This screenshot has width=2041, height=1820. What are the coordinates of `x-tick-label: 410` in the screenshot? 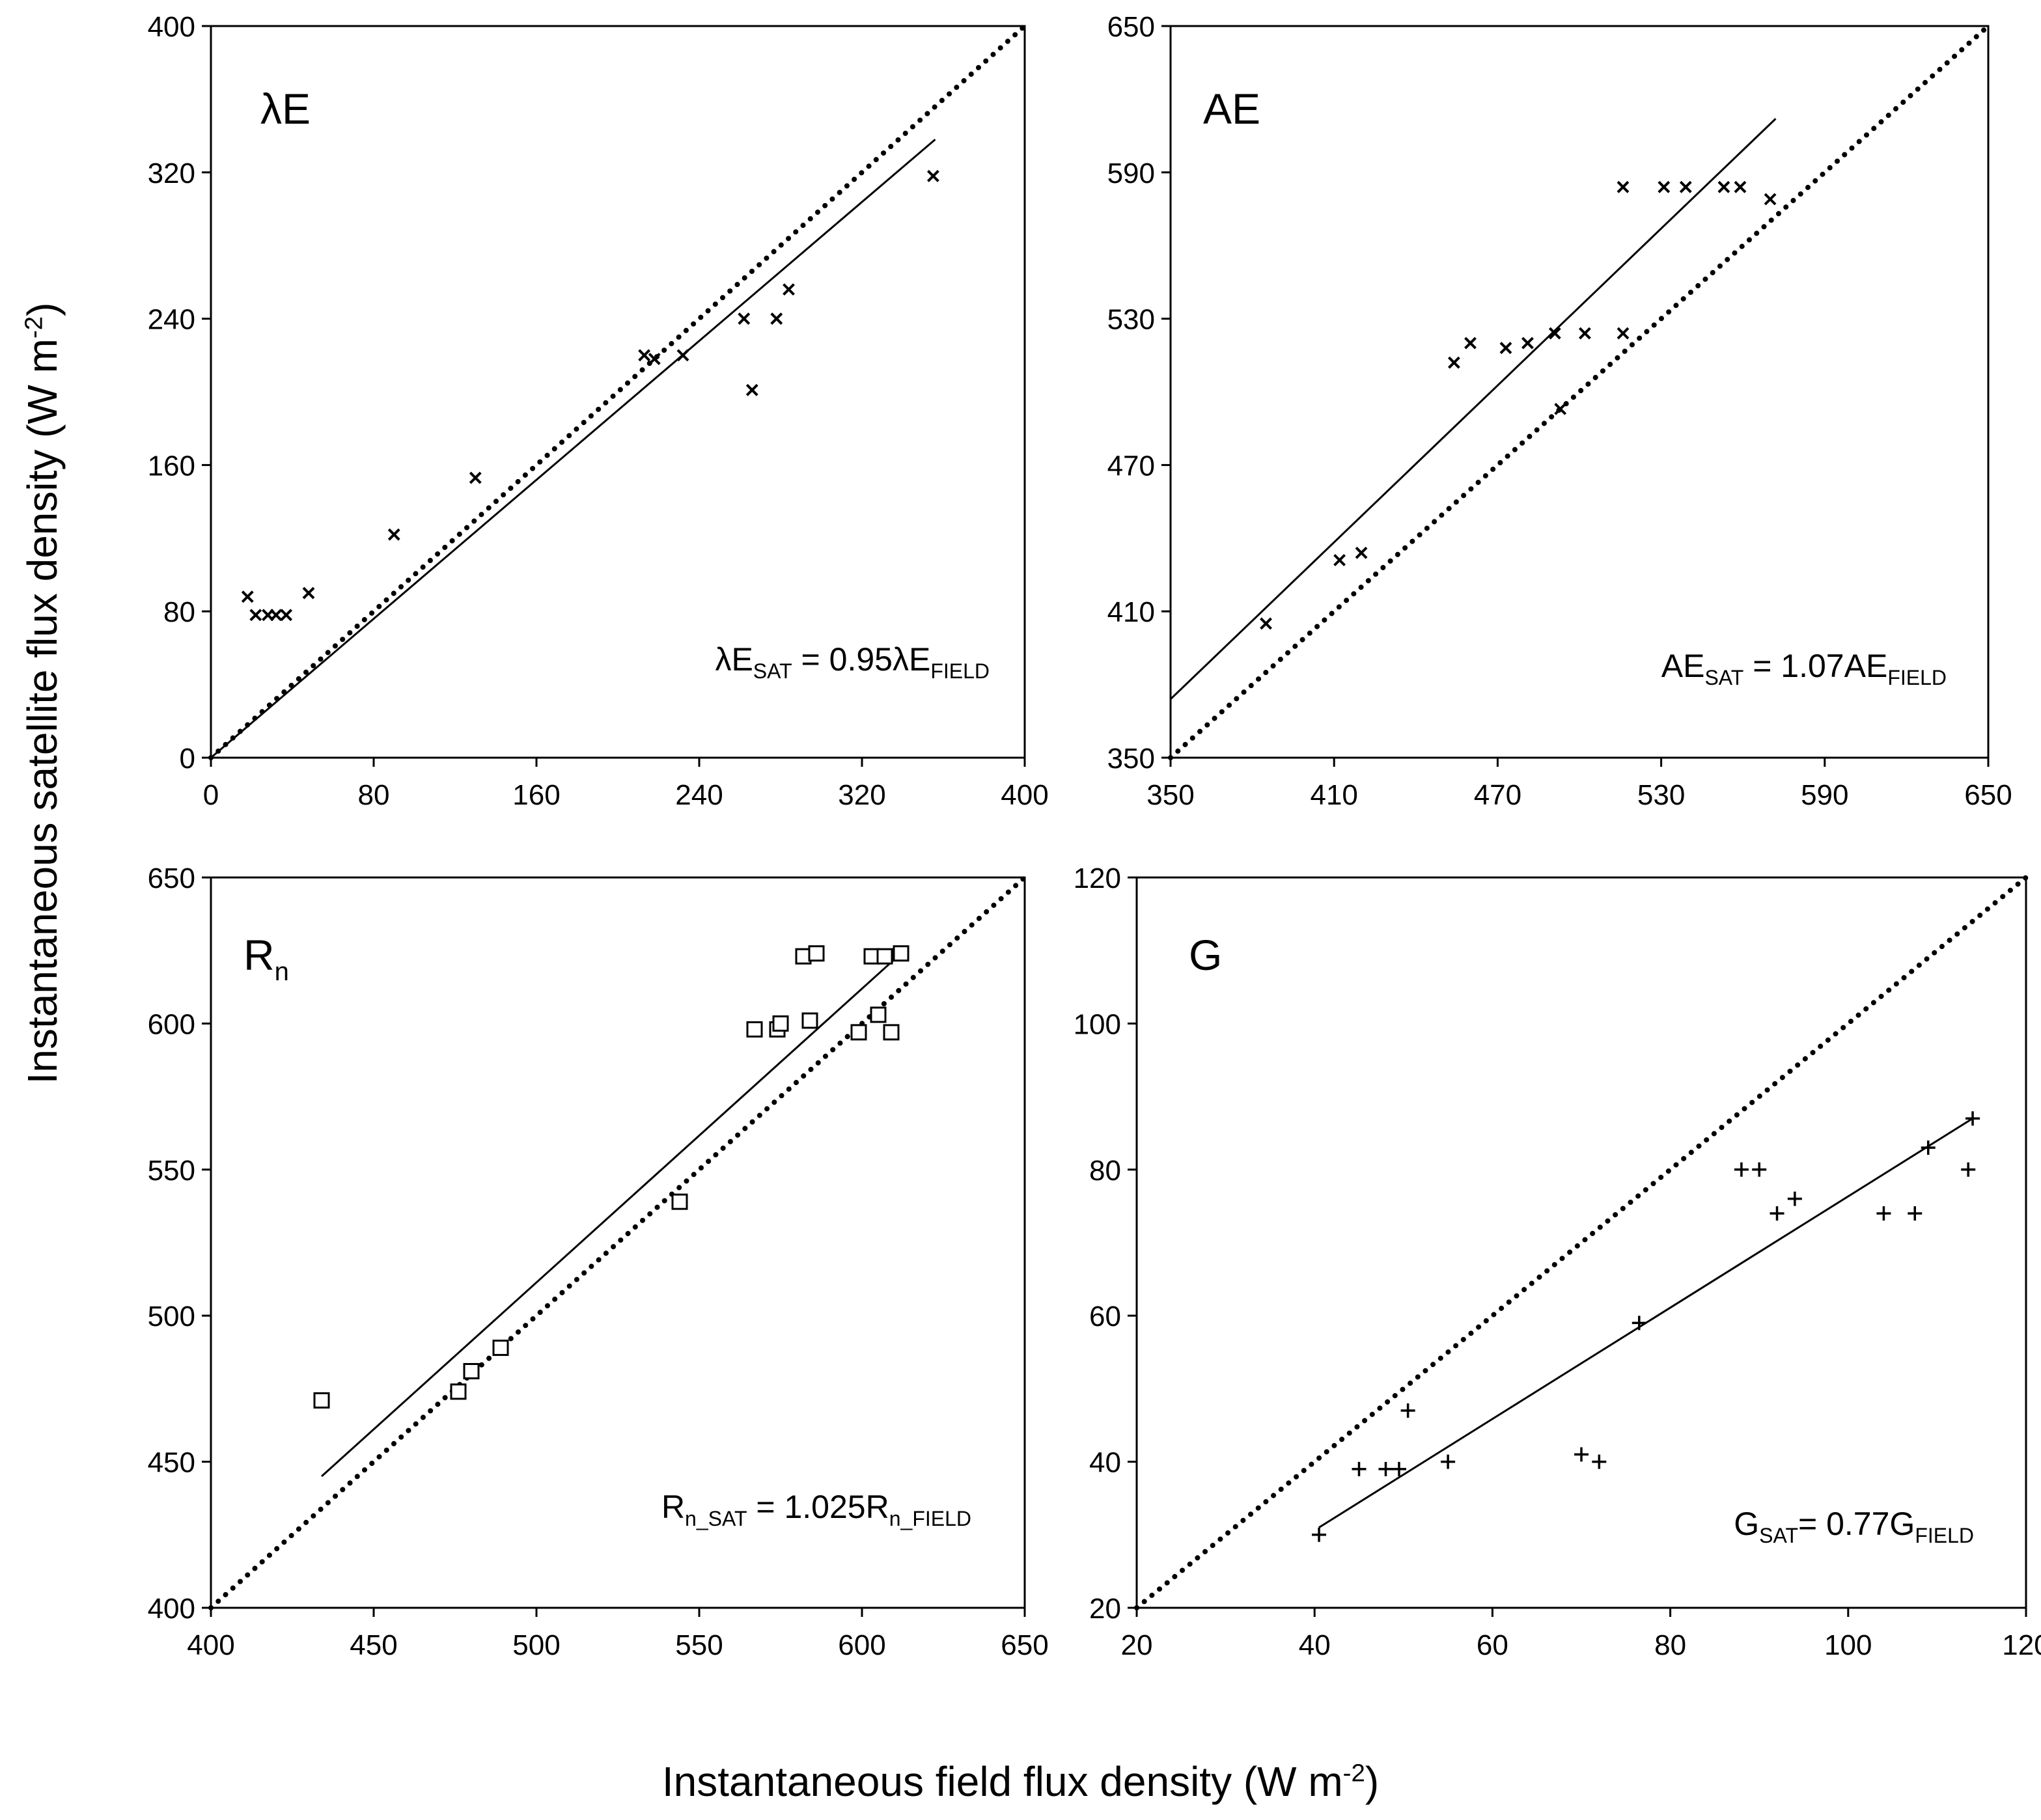 It's located at (1333, 795).